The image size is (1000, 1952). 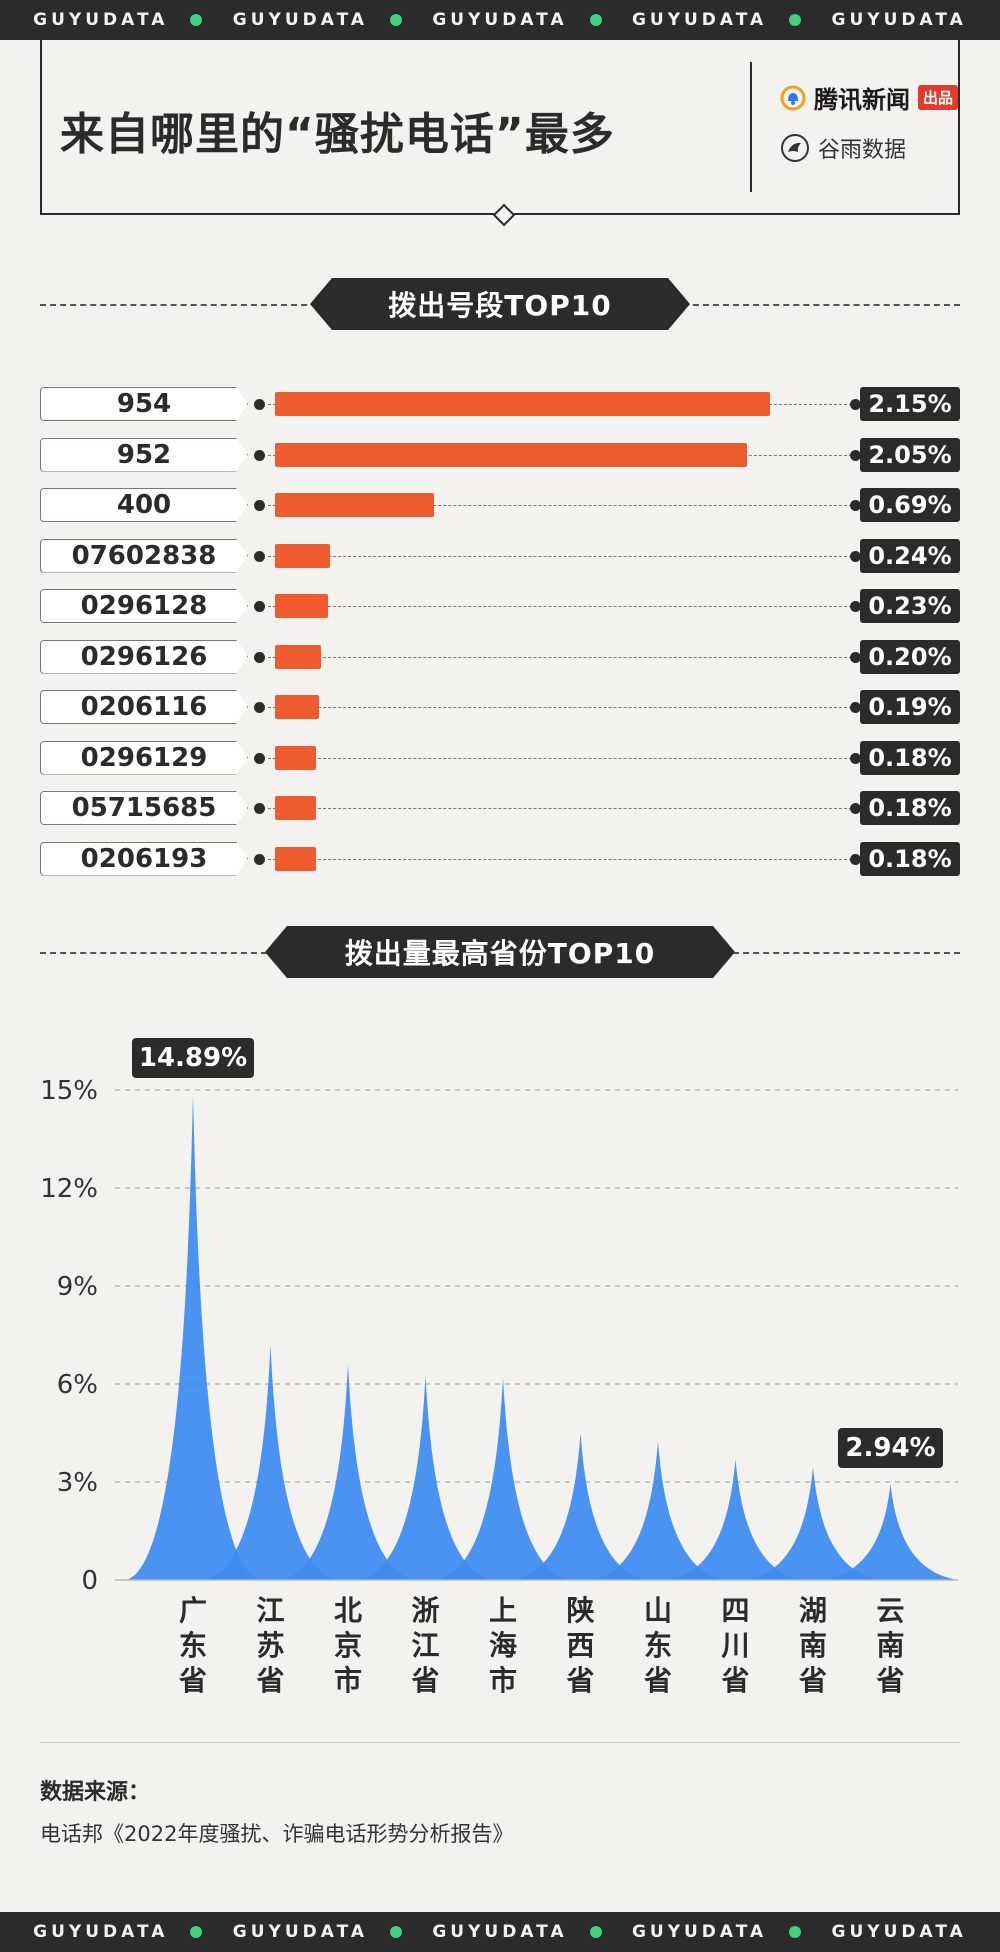 What do you see at coordinates (89, 1581) in the screenshot?
I see `y-tick-label: 0` at bounding box center [89, 1581].